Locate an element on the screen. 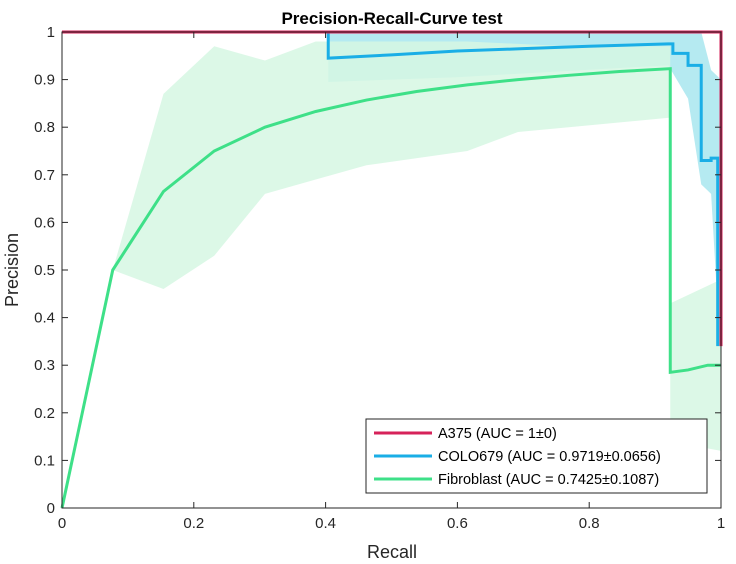 The image size is (736, 564). legend-entry-2: Fibroblast (AUC = 0.7425±0.1087) is located at coordinates (548, 480).